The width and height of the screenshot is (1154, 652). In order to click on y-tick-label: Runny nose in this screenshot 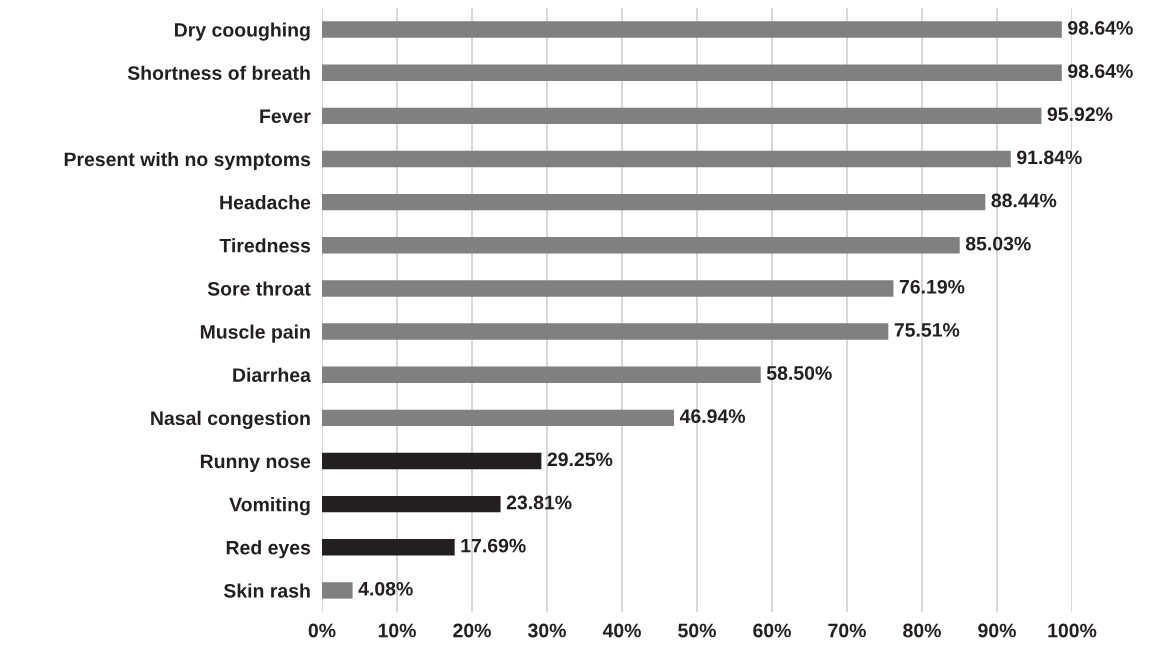, I will do `click(255, 463)`.